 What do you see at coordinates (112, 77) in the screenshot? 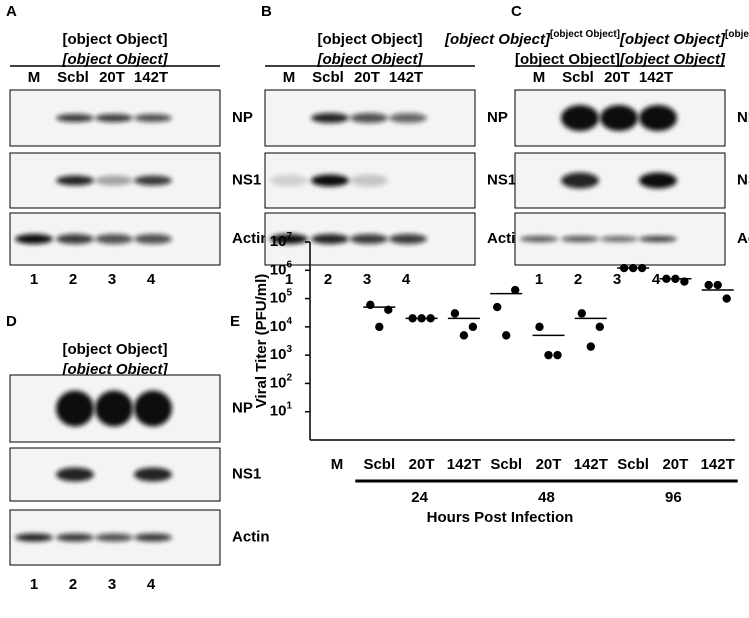
I see `lane-label: 20T` at bounding box center [112, 77].